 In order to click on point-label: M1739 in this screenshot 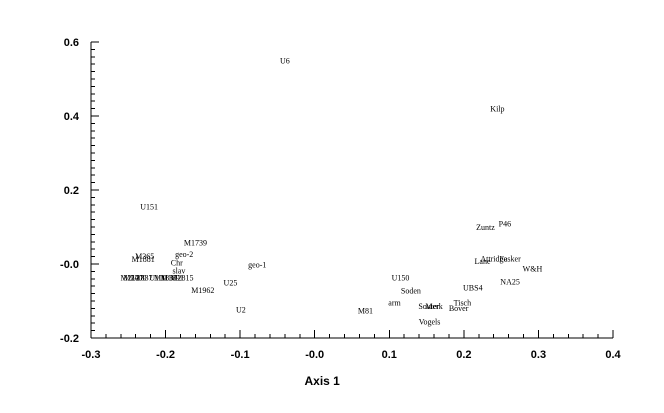, I will do `click(195, 243)`.